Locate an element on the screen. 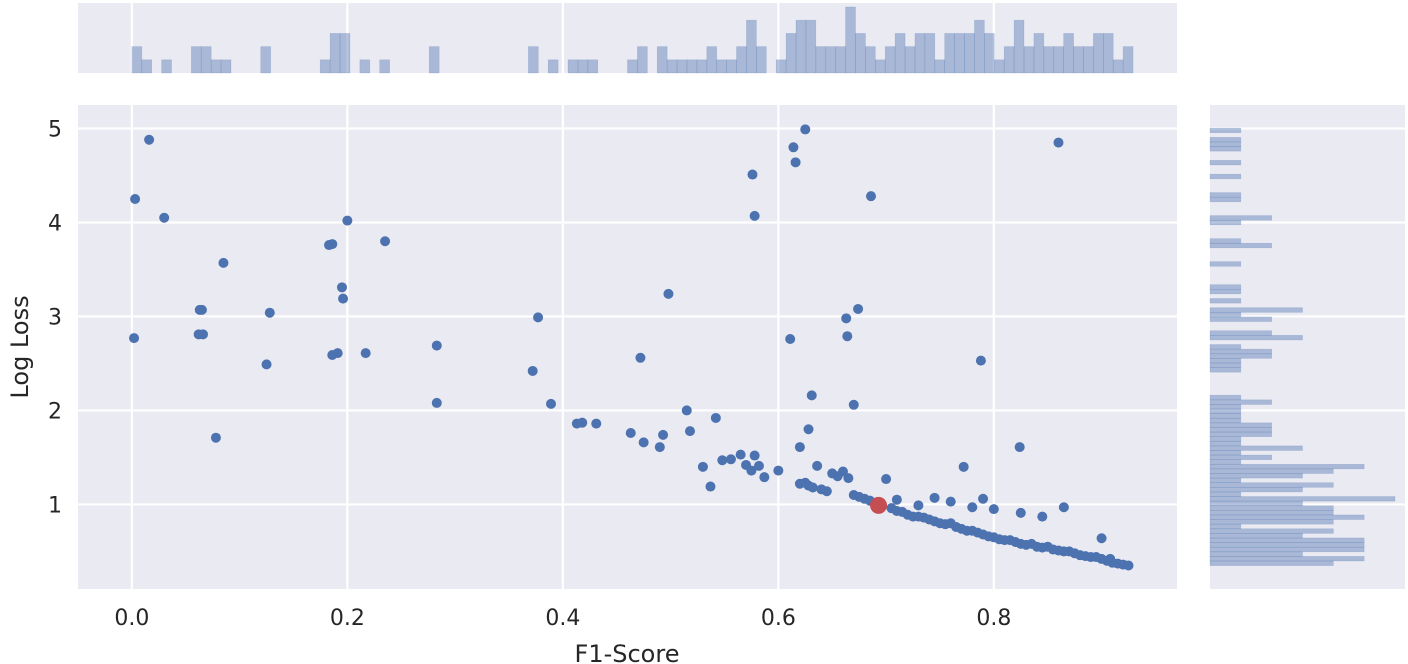 This screenshot has width=1408, height=664. y-tick-label: 4 is located at coordinates (55, 223).